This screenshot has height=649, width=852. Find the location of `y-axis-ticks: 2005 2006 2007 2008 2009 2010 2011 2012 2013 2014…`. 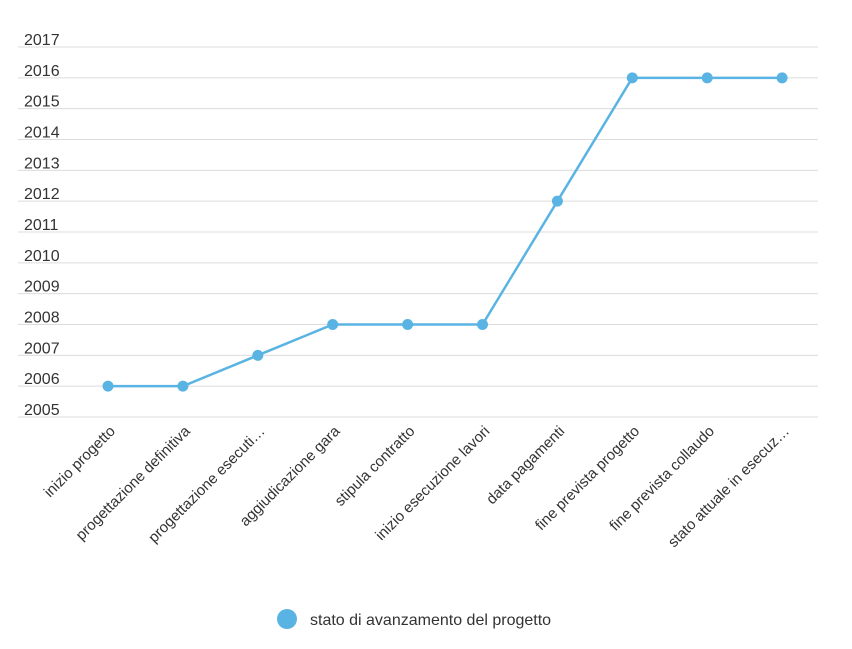

y-axis-ticks: 2005 2006 2007 2008 2009 2010 2011 2012 2013 2014… is located at coordinates (42, 225).